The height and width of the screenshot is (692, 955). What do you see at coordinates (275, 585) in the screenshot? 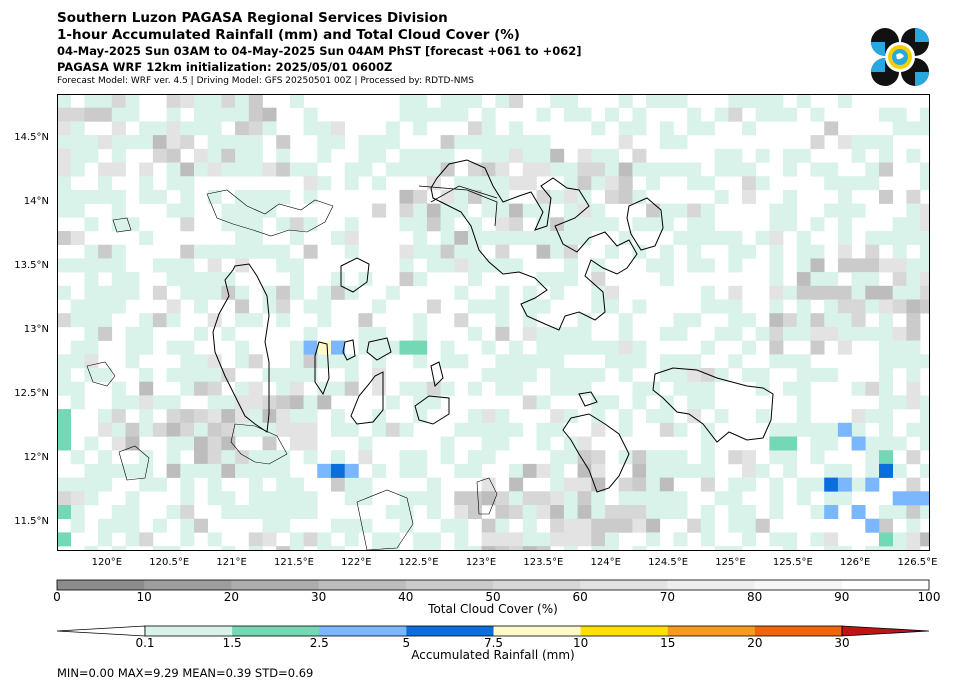
I see `cloud-colorbar-segment` at bounding box center [275, 585].